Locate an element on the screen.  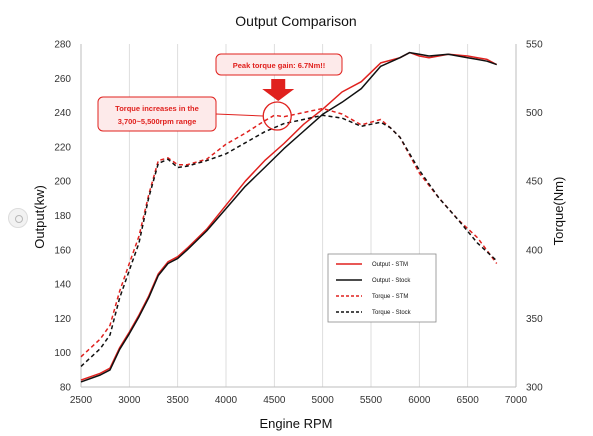
right-tick-label: 350 is located at coordinates (534, 319).